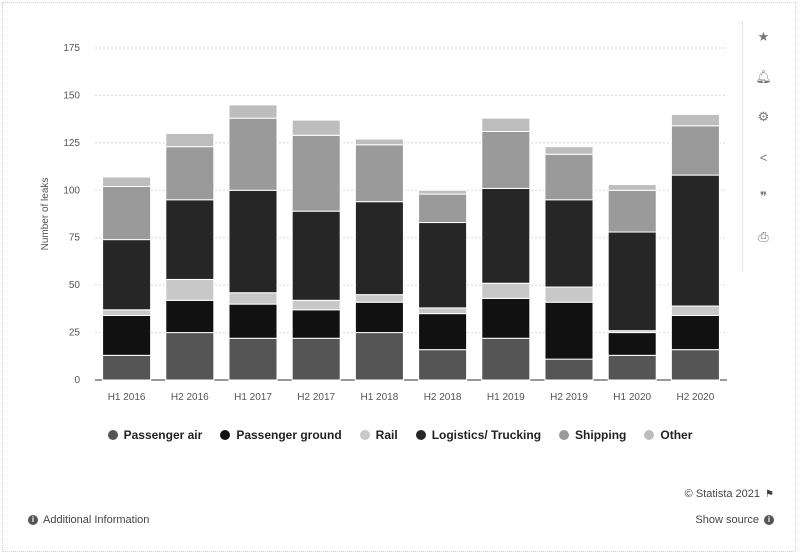 Image resolution: width=800 pixels, height=557 pixels. I want to click on y-tick-label: 0, so click(77, 380).